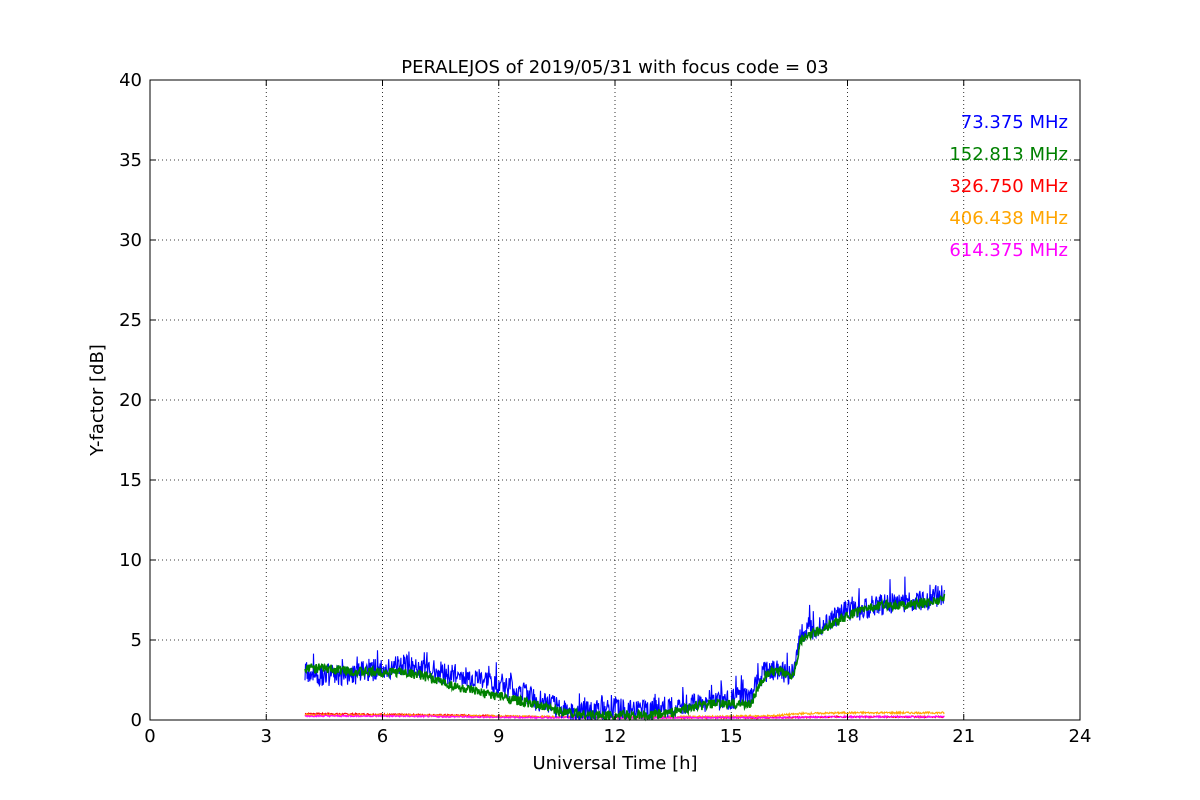 Image resolution: width=1200 pixels, height=800 pixels. I want to click on y-tick-label: 25, so click(130, 320).